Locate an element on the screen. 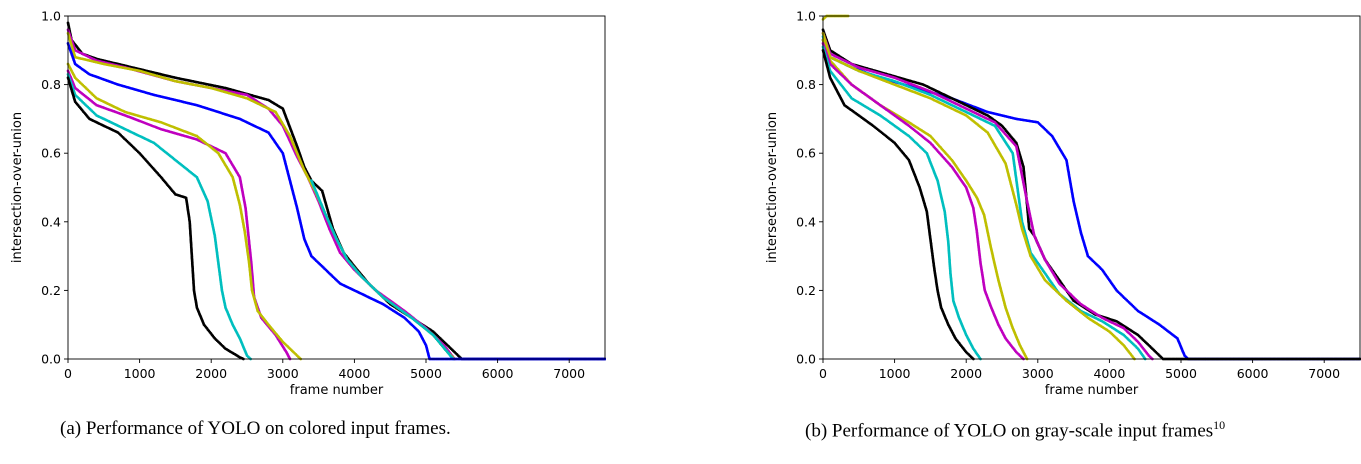  x-tick-label: 3000 is located at coordinates (283, 373).